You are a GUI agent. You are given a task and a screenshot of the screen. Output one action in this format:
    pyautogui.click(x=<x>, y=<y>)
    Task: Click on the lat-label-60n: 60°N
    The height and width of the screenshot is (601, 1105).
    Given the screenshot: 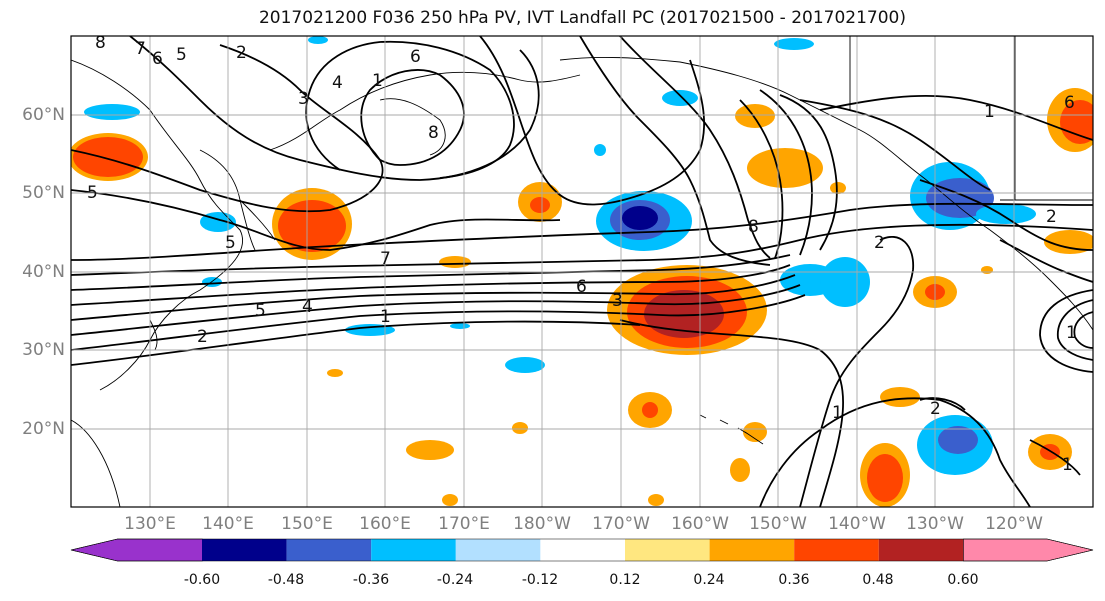 What is the action you would take?
    pyautogui.click(x=43, y=115)
    